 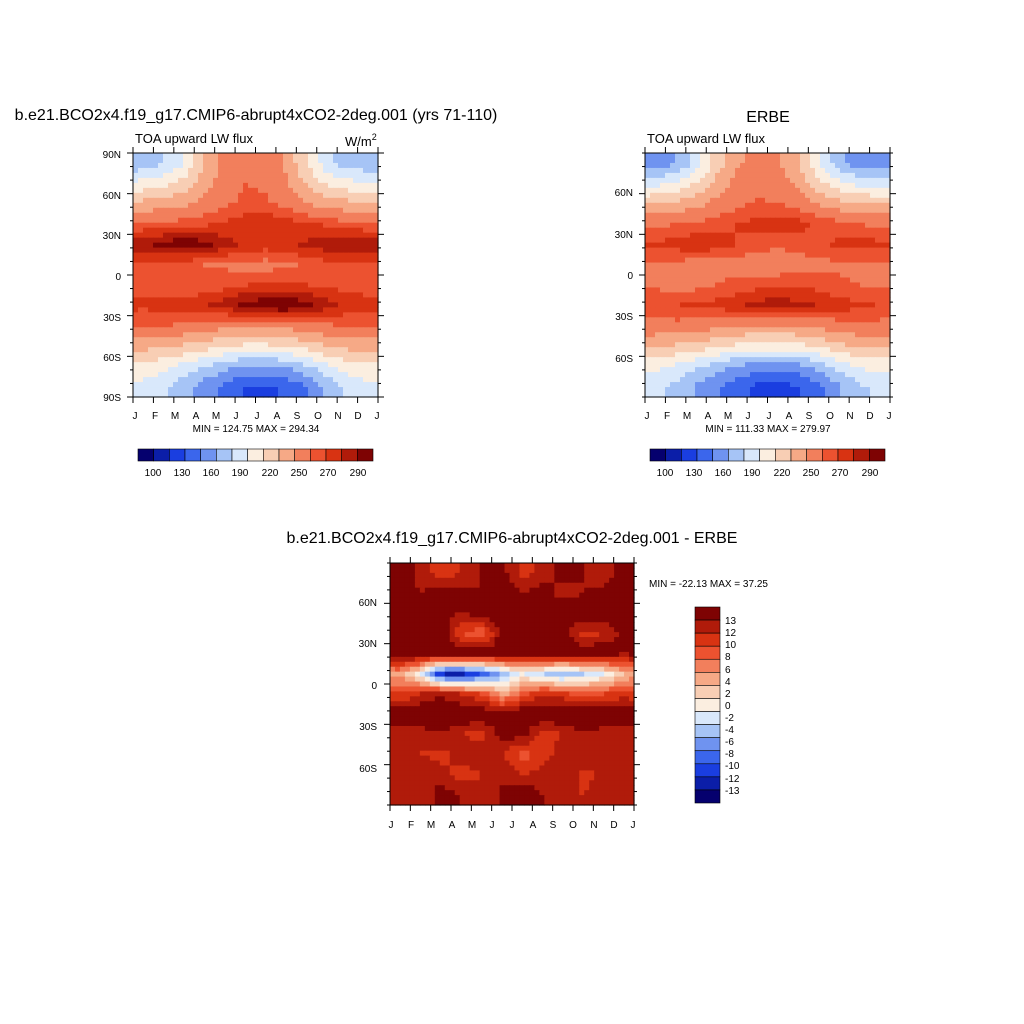 I want to click on colorbar-label: 130, so click(x=182, y=473).